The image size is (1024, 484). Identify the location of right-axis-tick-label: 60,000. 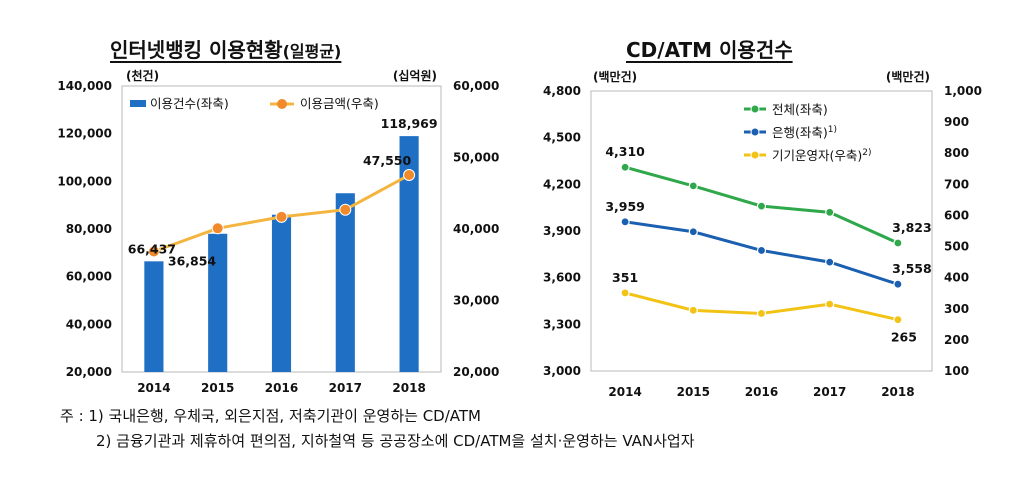
(476, 86).